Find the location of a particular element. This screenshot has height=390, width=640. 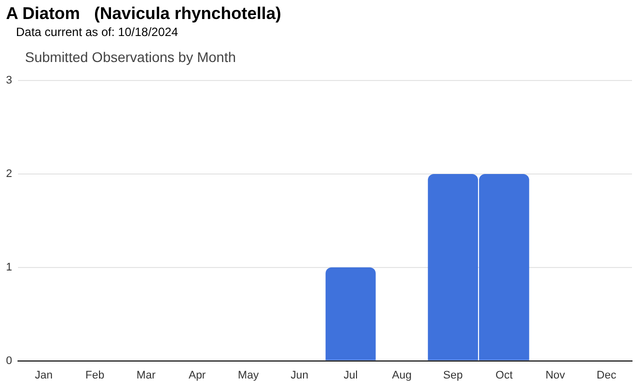

x-tick-label: Sep is located at coordinates (453, 375).